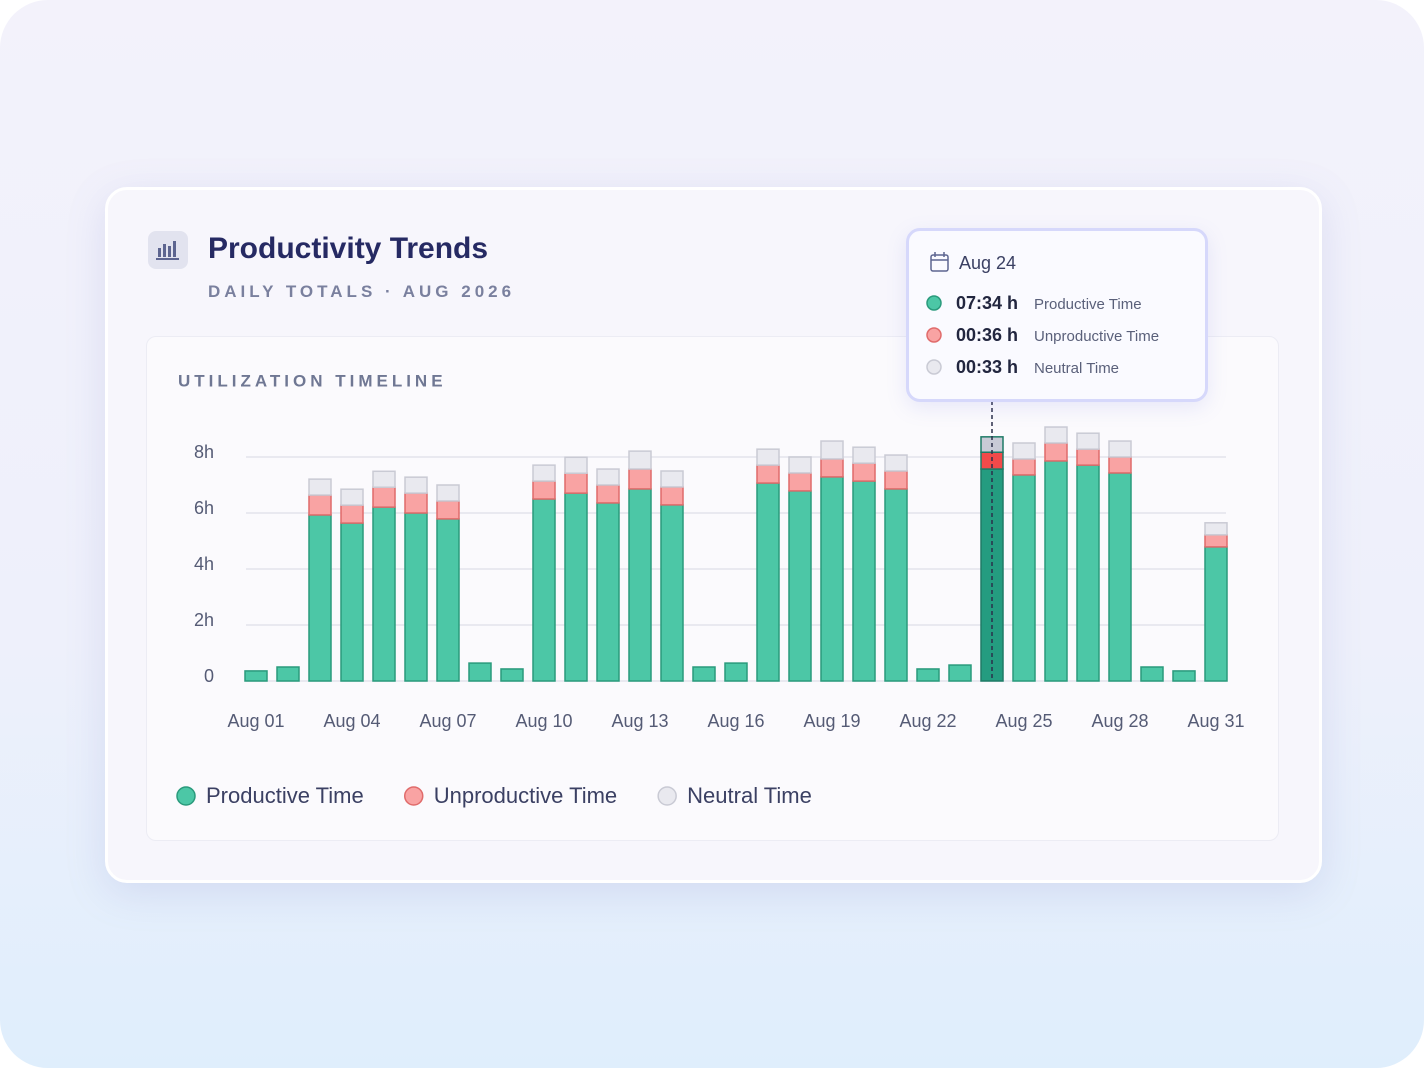 The width and height of the screenshot is (1424, 1068). I want to click on y-tick-label: 0, so click(209, 676).